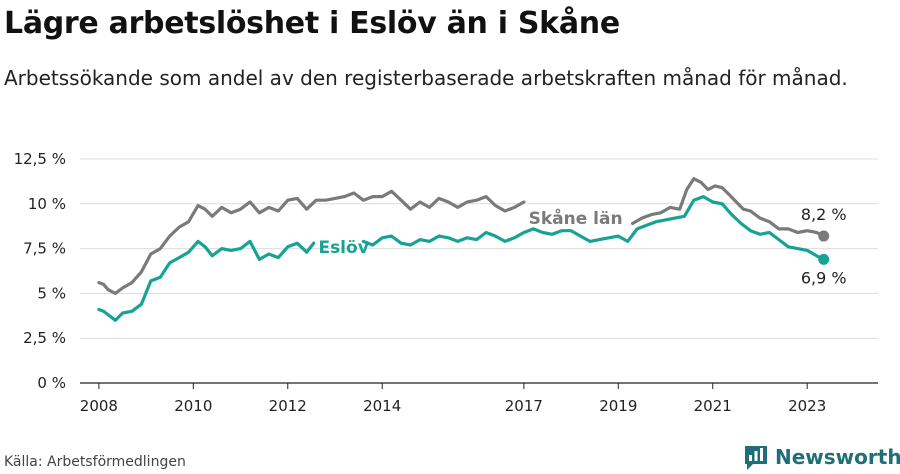  Describe the element at coordinates (824, 214) in the screenshot. I see `end-label-skane: 8,2 %` at that location.